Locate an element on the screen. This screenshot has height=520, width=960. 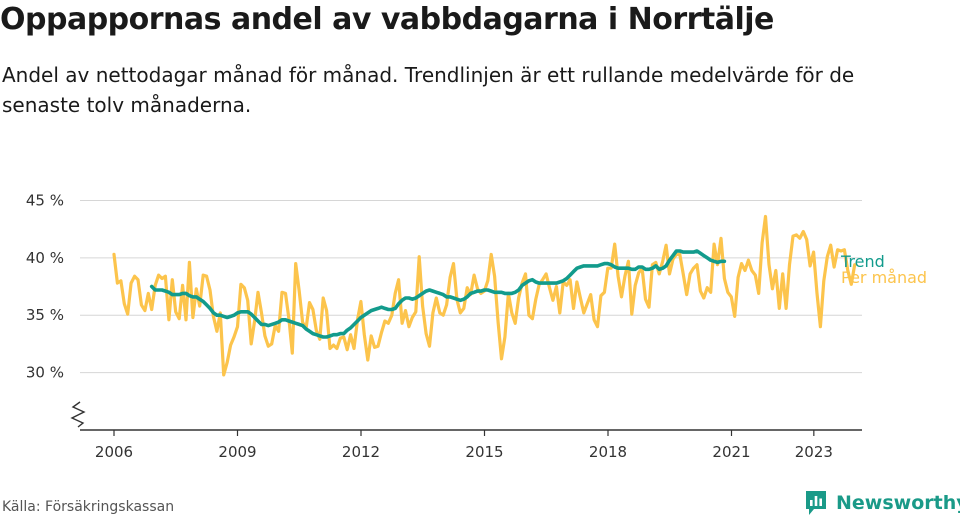
axis-break-icon is located at coordinates (78, 414).